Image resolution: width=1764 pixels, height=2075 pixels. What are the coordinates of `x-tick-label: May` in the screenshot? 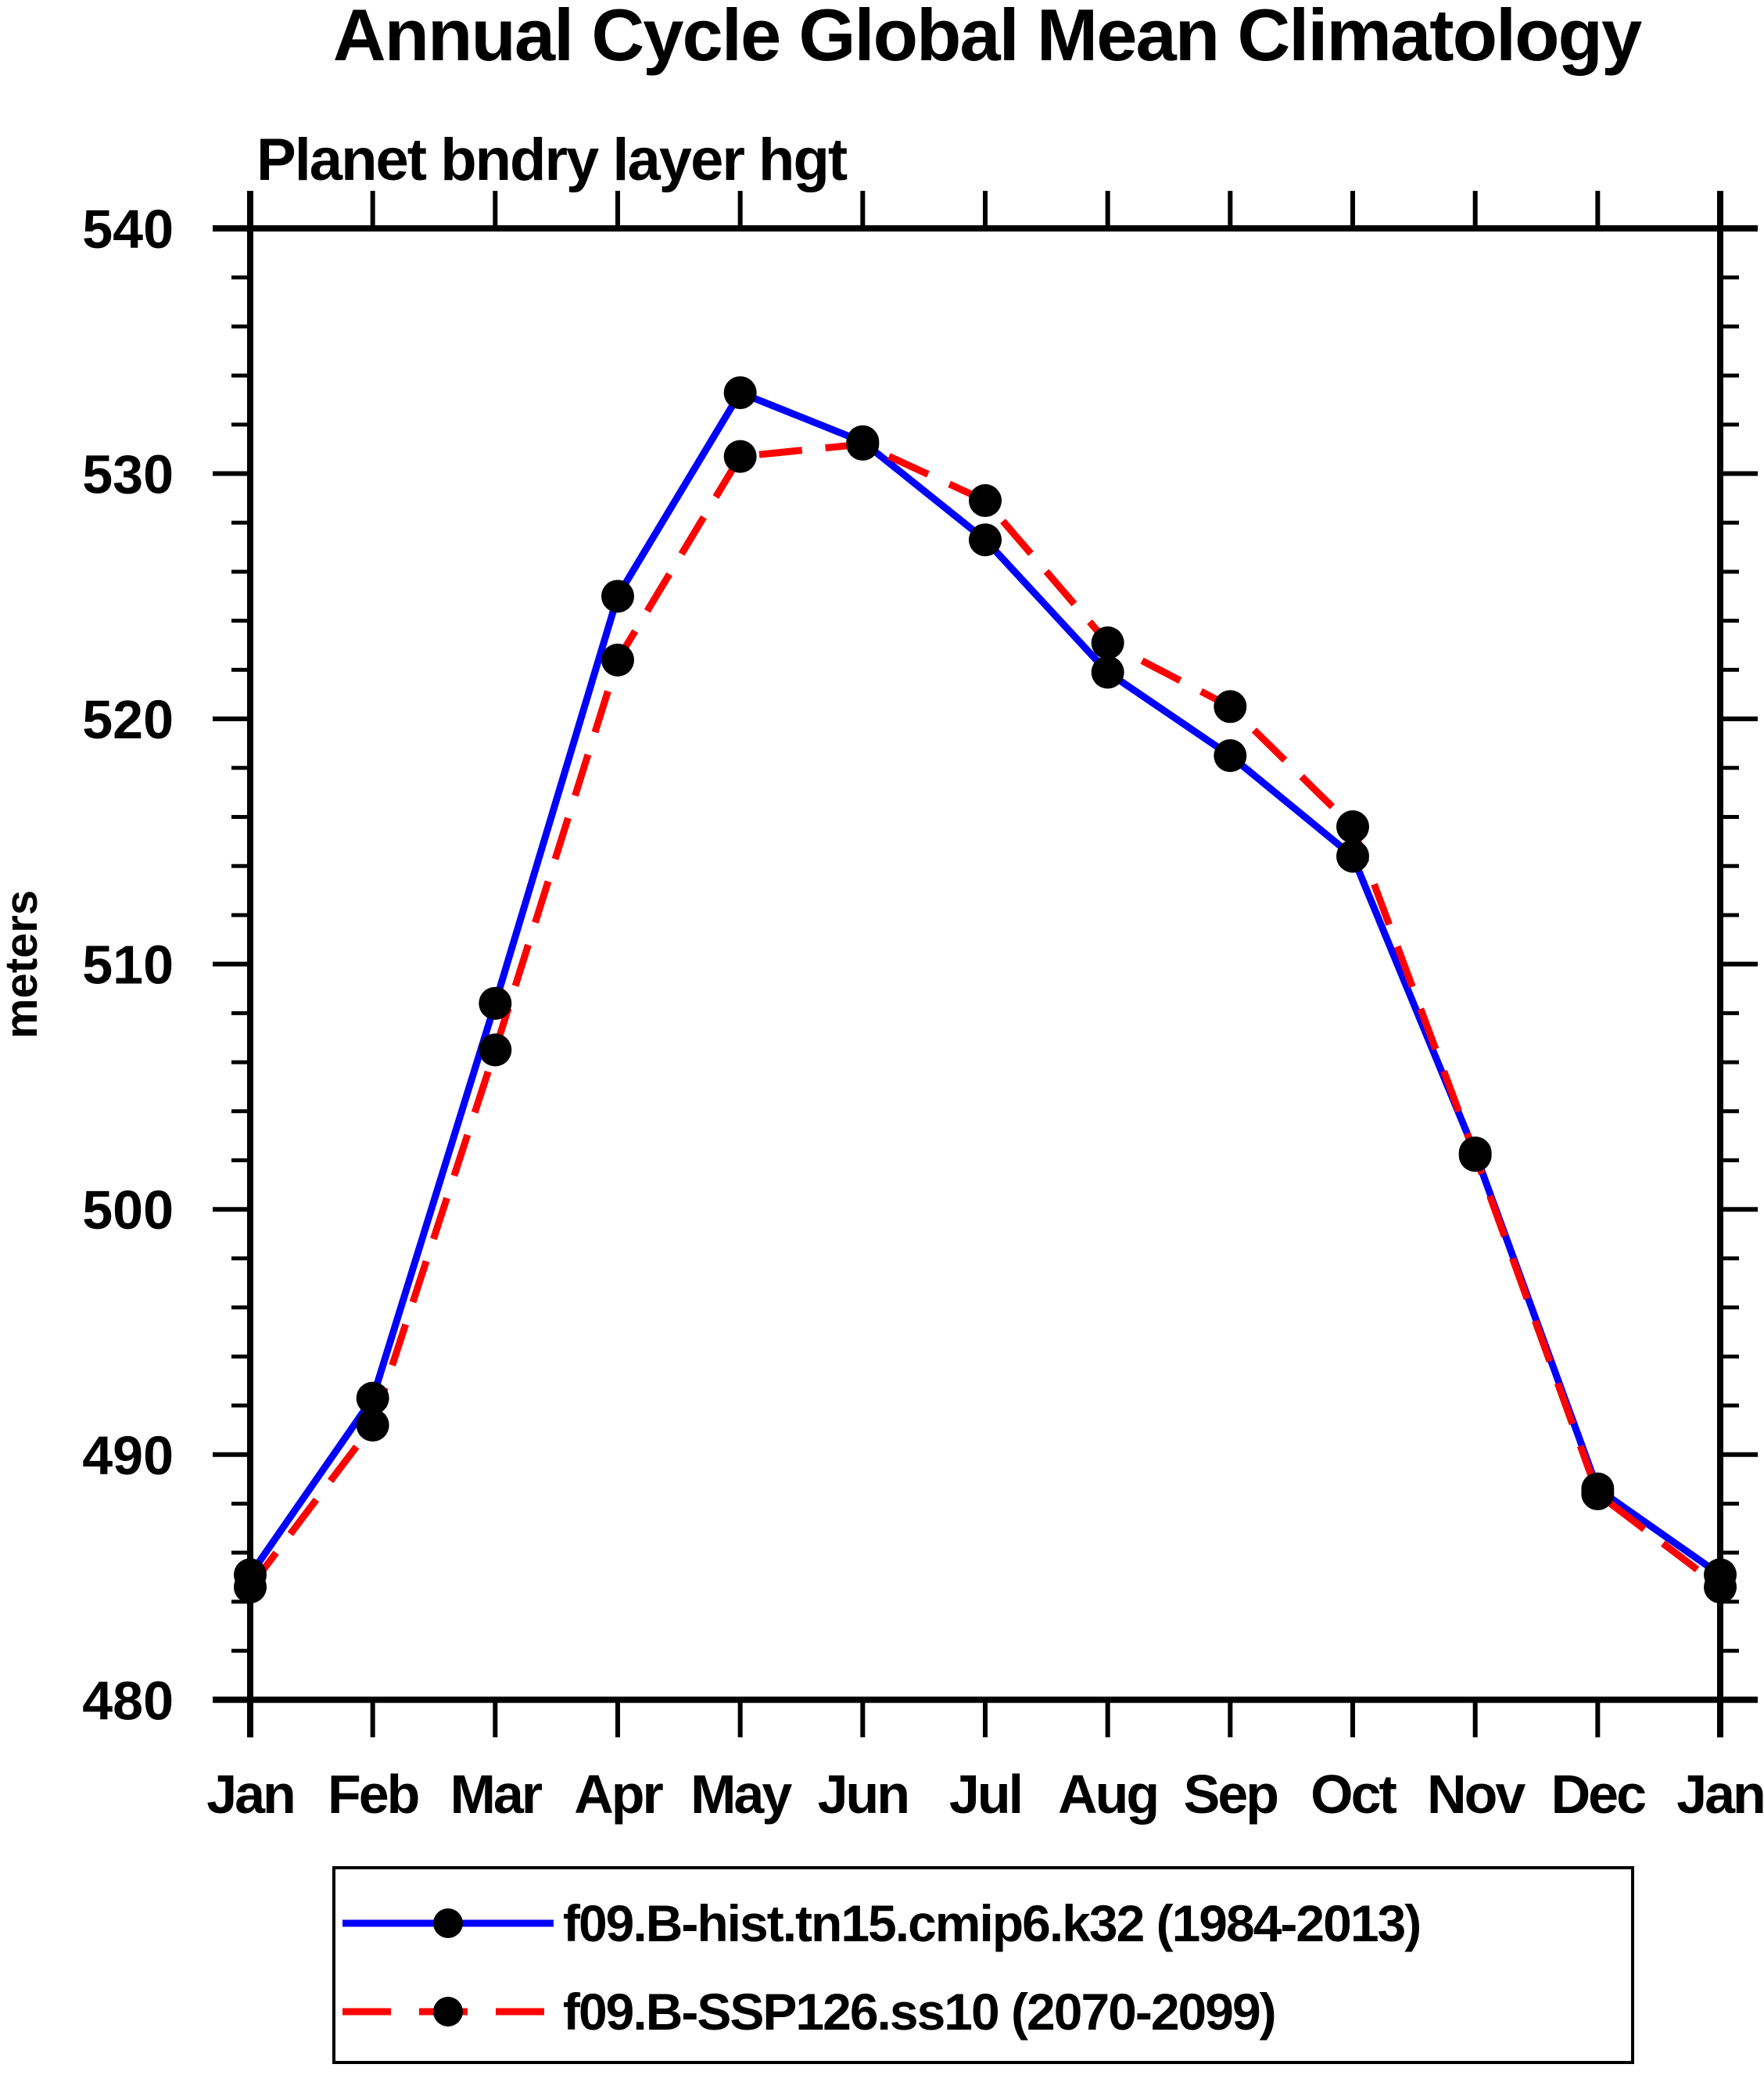 It's located at (741, 1795).